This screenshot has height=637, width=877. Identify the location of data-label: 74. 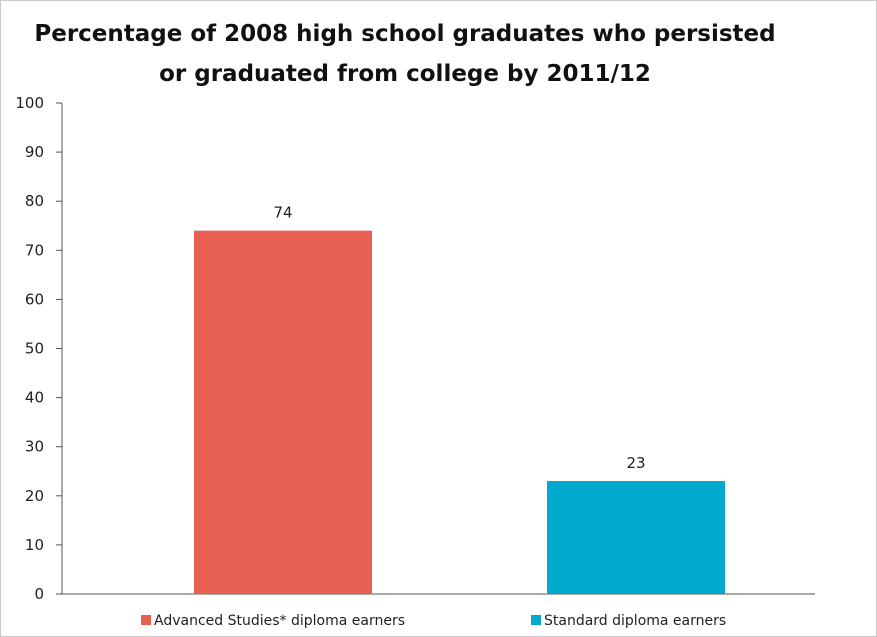
(282, 213).